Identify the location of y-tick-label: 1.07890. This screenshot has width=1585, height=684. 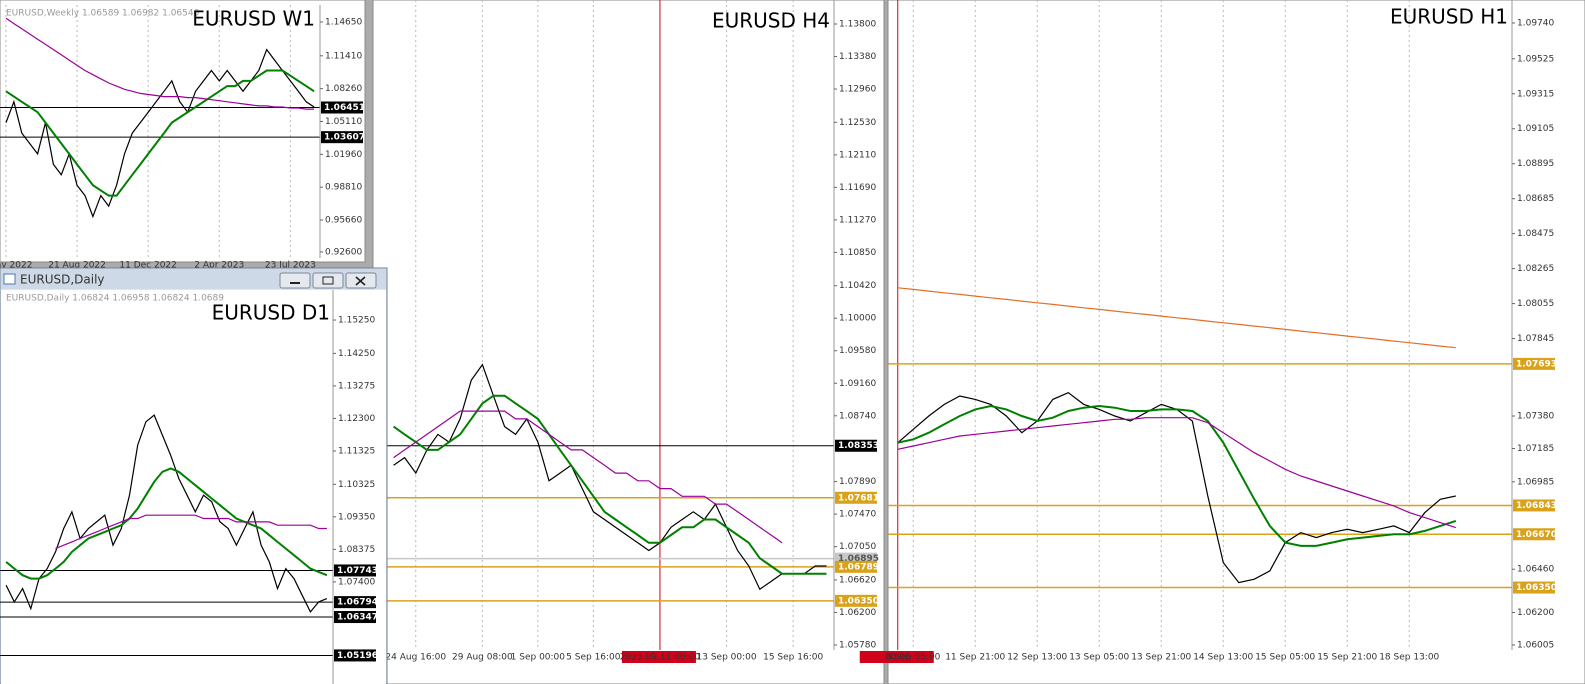
(857, 482).